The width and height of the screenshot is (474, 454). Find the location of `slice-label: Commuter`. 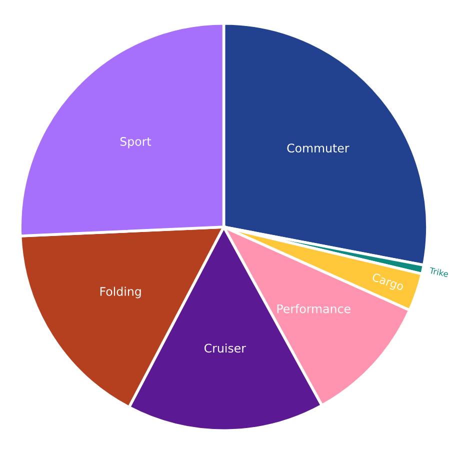

slice-label: Commuter is located at coordinates (318, 148).